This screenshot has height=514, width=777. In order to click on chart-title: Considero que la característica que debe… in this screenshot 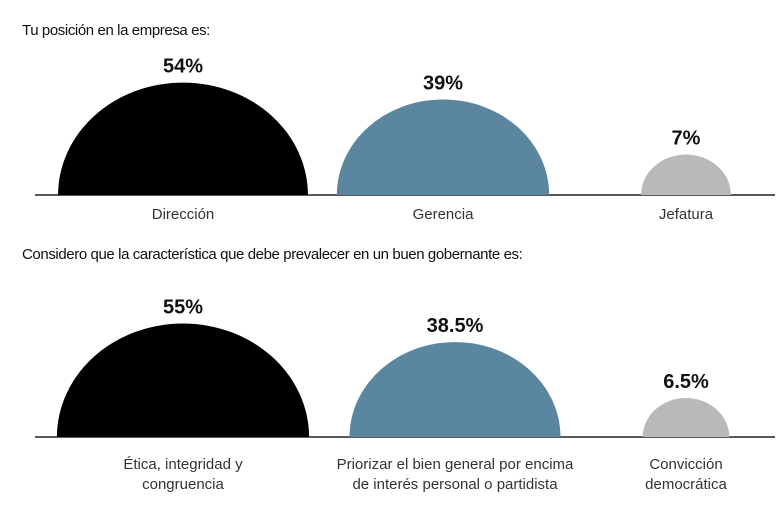, I will do `click(272, 254)`.